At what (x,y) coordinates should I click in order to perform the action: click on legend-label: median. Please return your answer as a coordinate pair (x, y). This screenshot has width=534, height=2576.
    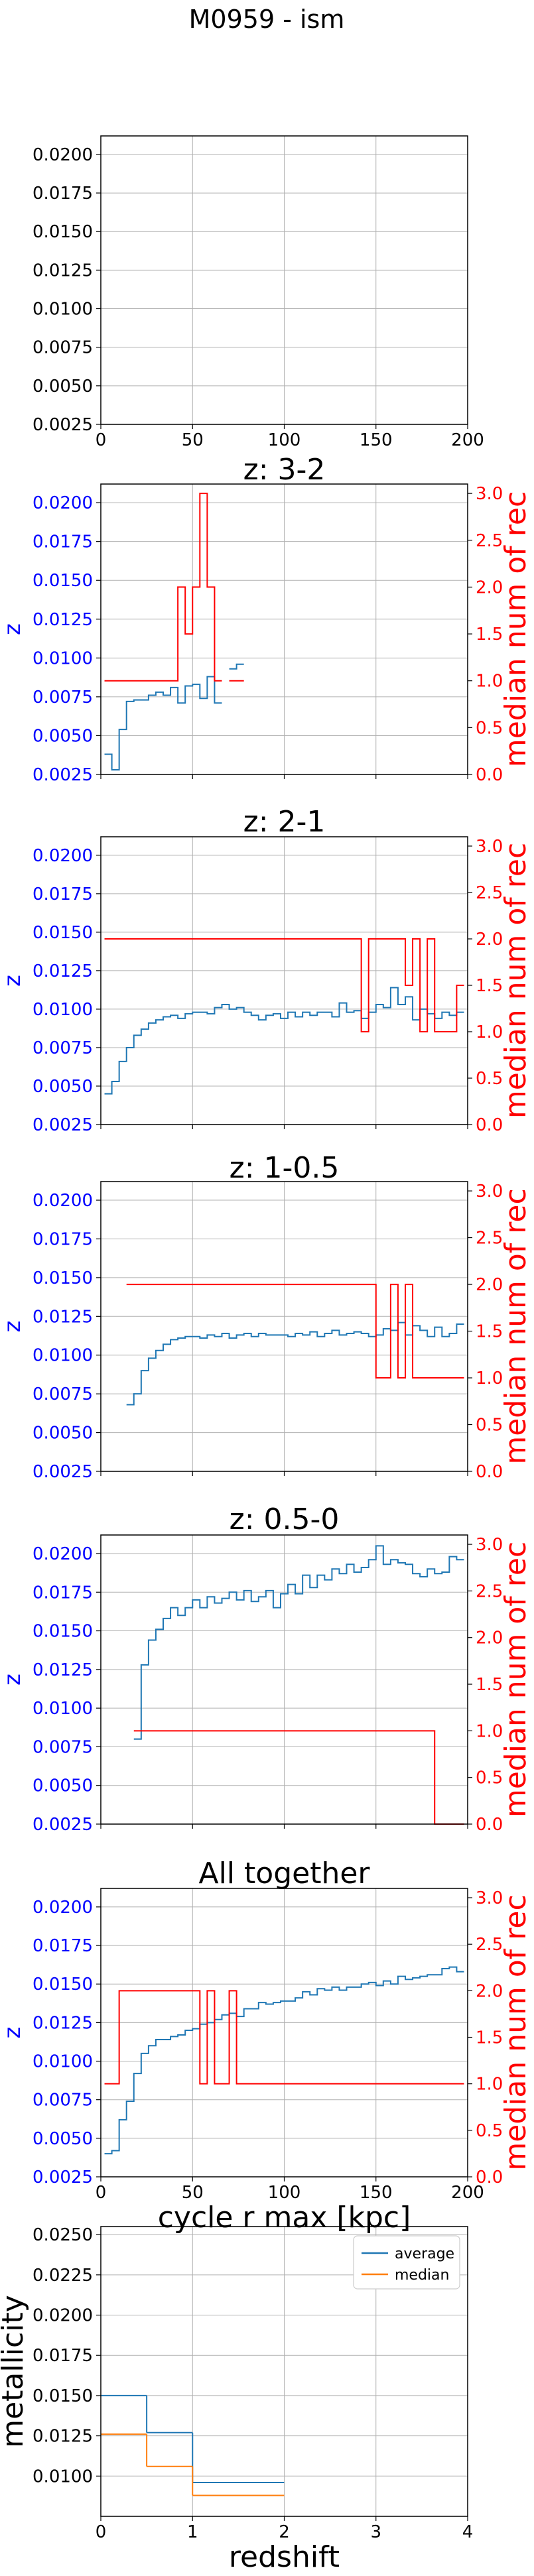
    Looking at the image, I should click on (422, 2275).